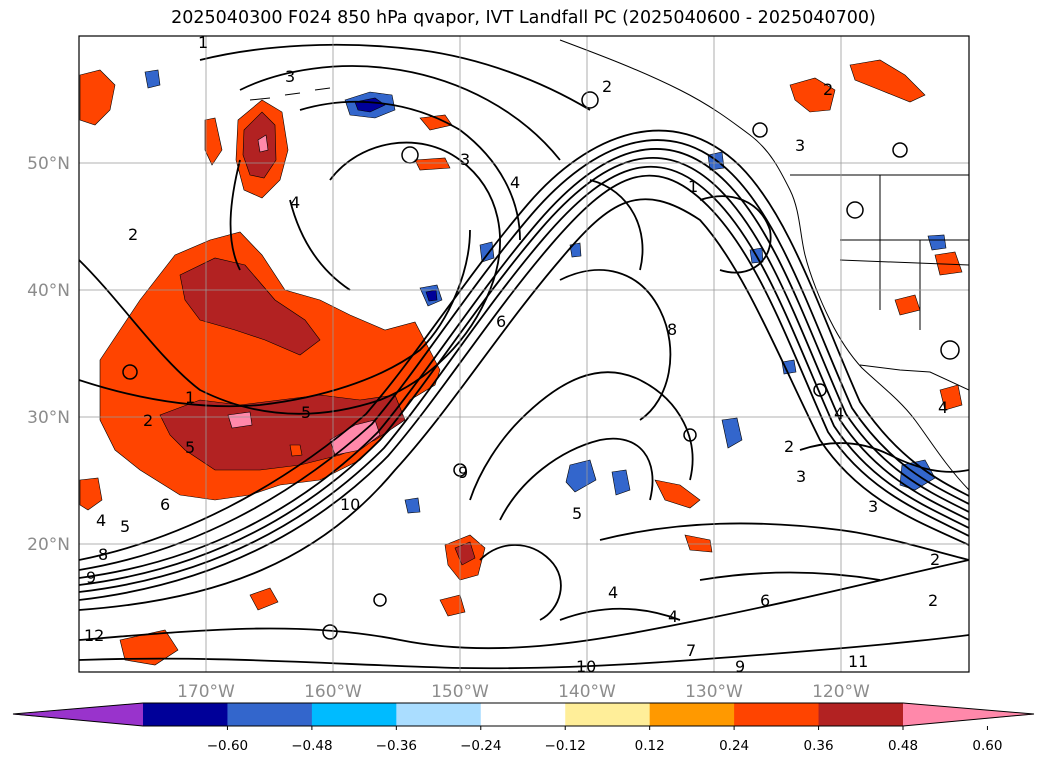 This screenshot has width=1047, height=765. What do you see at coordinates (250, 306) in the screenshot?
I see `positive-anomaly-core` at bounding box center [250, 306].